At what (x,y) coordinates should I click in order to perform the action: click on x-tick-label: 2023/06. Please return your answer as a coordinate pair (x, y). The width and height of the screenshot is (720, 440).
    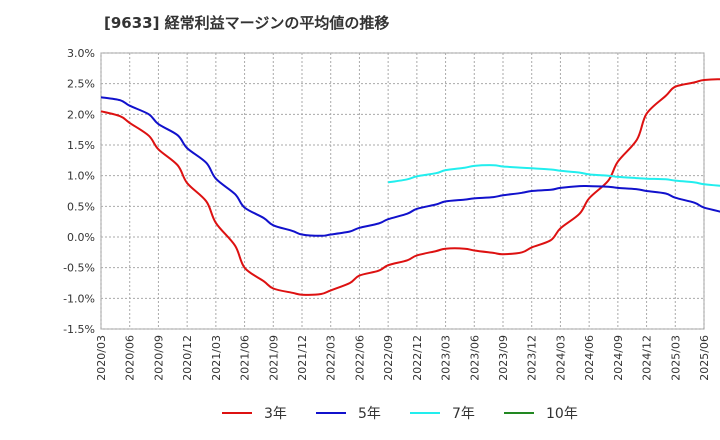
    Looking at the image, I should click on (474, 358).